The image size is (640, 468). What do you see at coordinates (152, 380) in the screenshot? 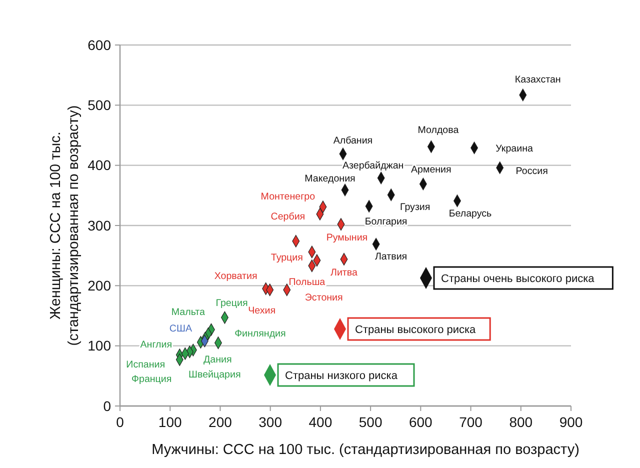
I see `annotation: Франция` at bounding box center [152, 380].